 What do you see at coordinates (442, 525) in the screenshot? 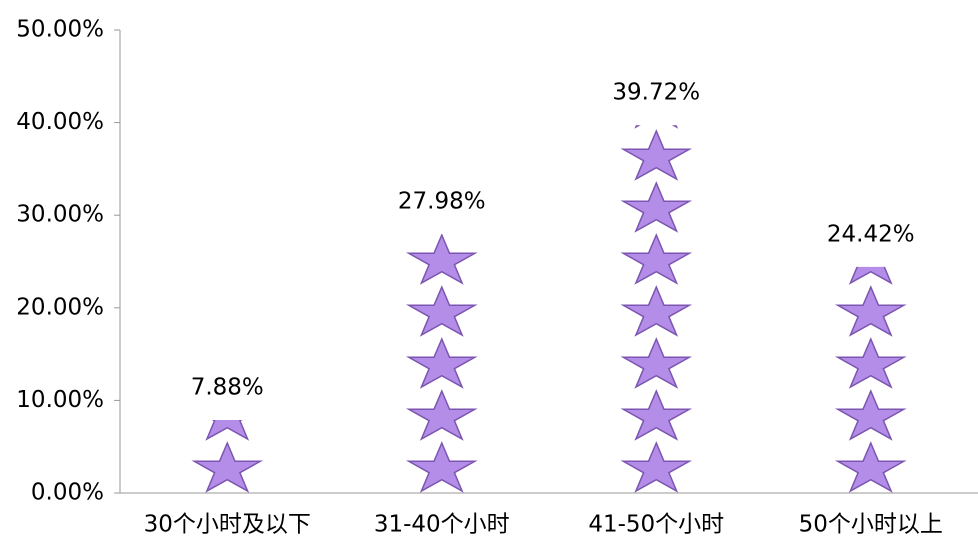
I see `x-tick-label: 31-40个小时` at bounding box center [442, 525].